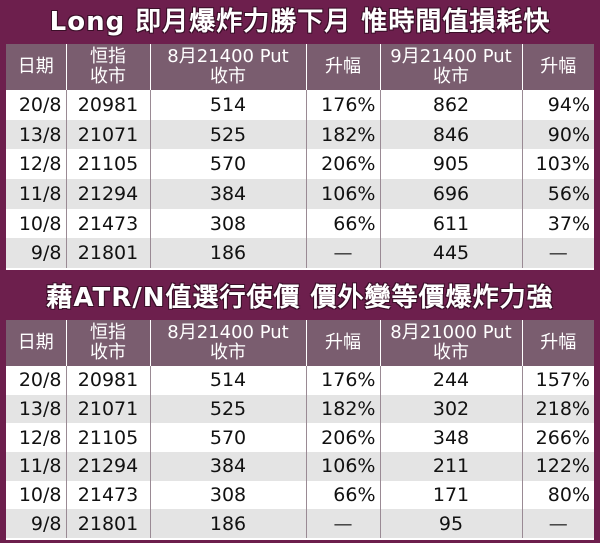  I want to click on cell-change-b: 94%, so click(558, 105).